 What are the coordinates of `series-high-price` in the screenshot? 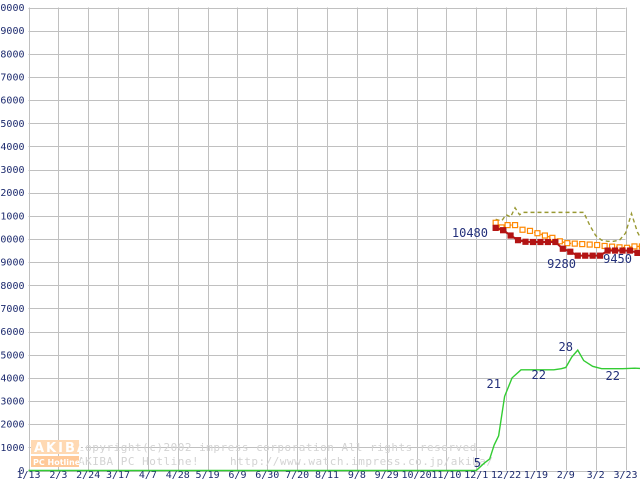 It's located at (567, 224).